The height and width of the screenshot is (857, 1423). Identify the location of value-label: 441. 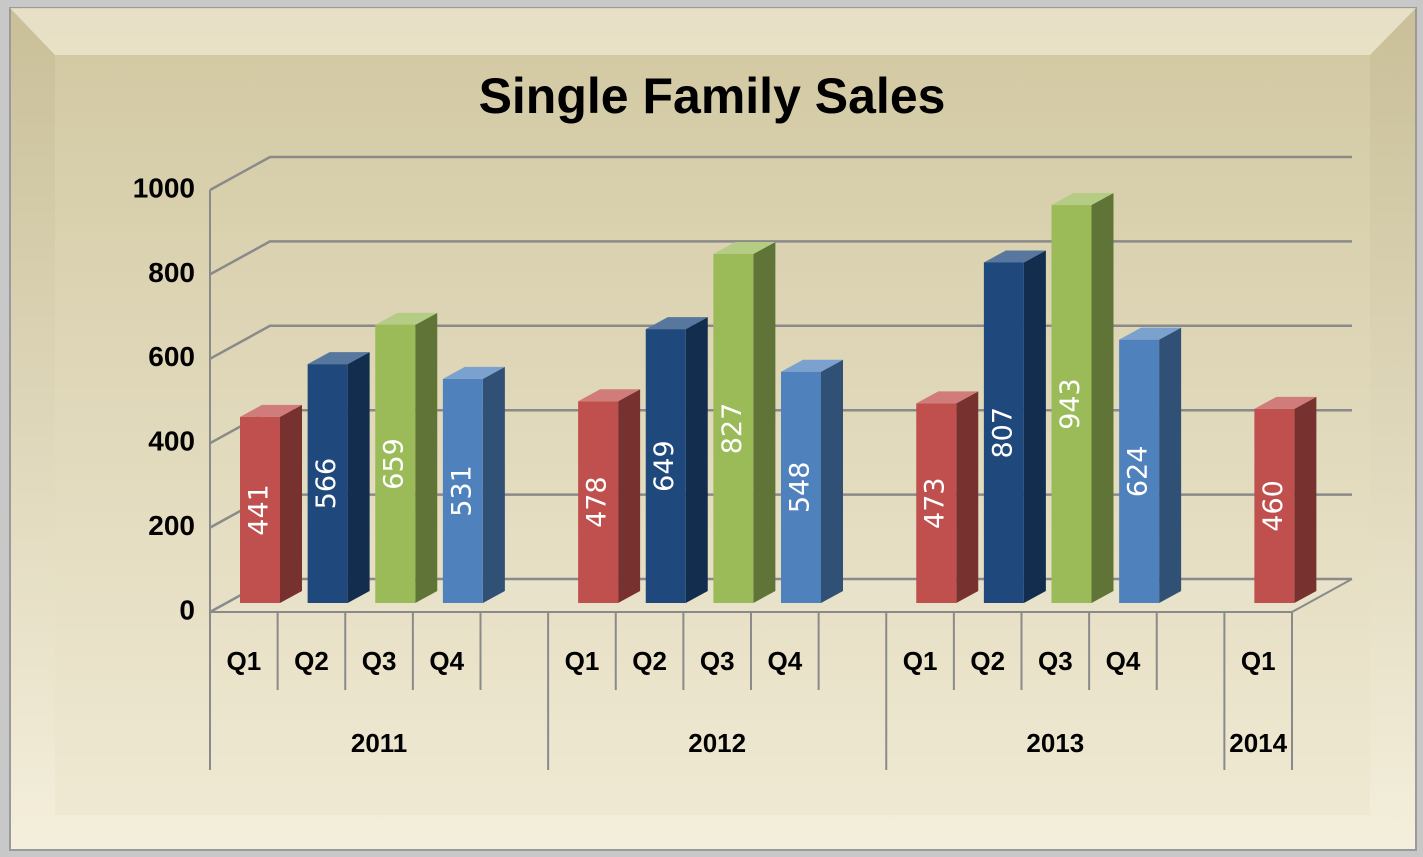
(259, 510).